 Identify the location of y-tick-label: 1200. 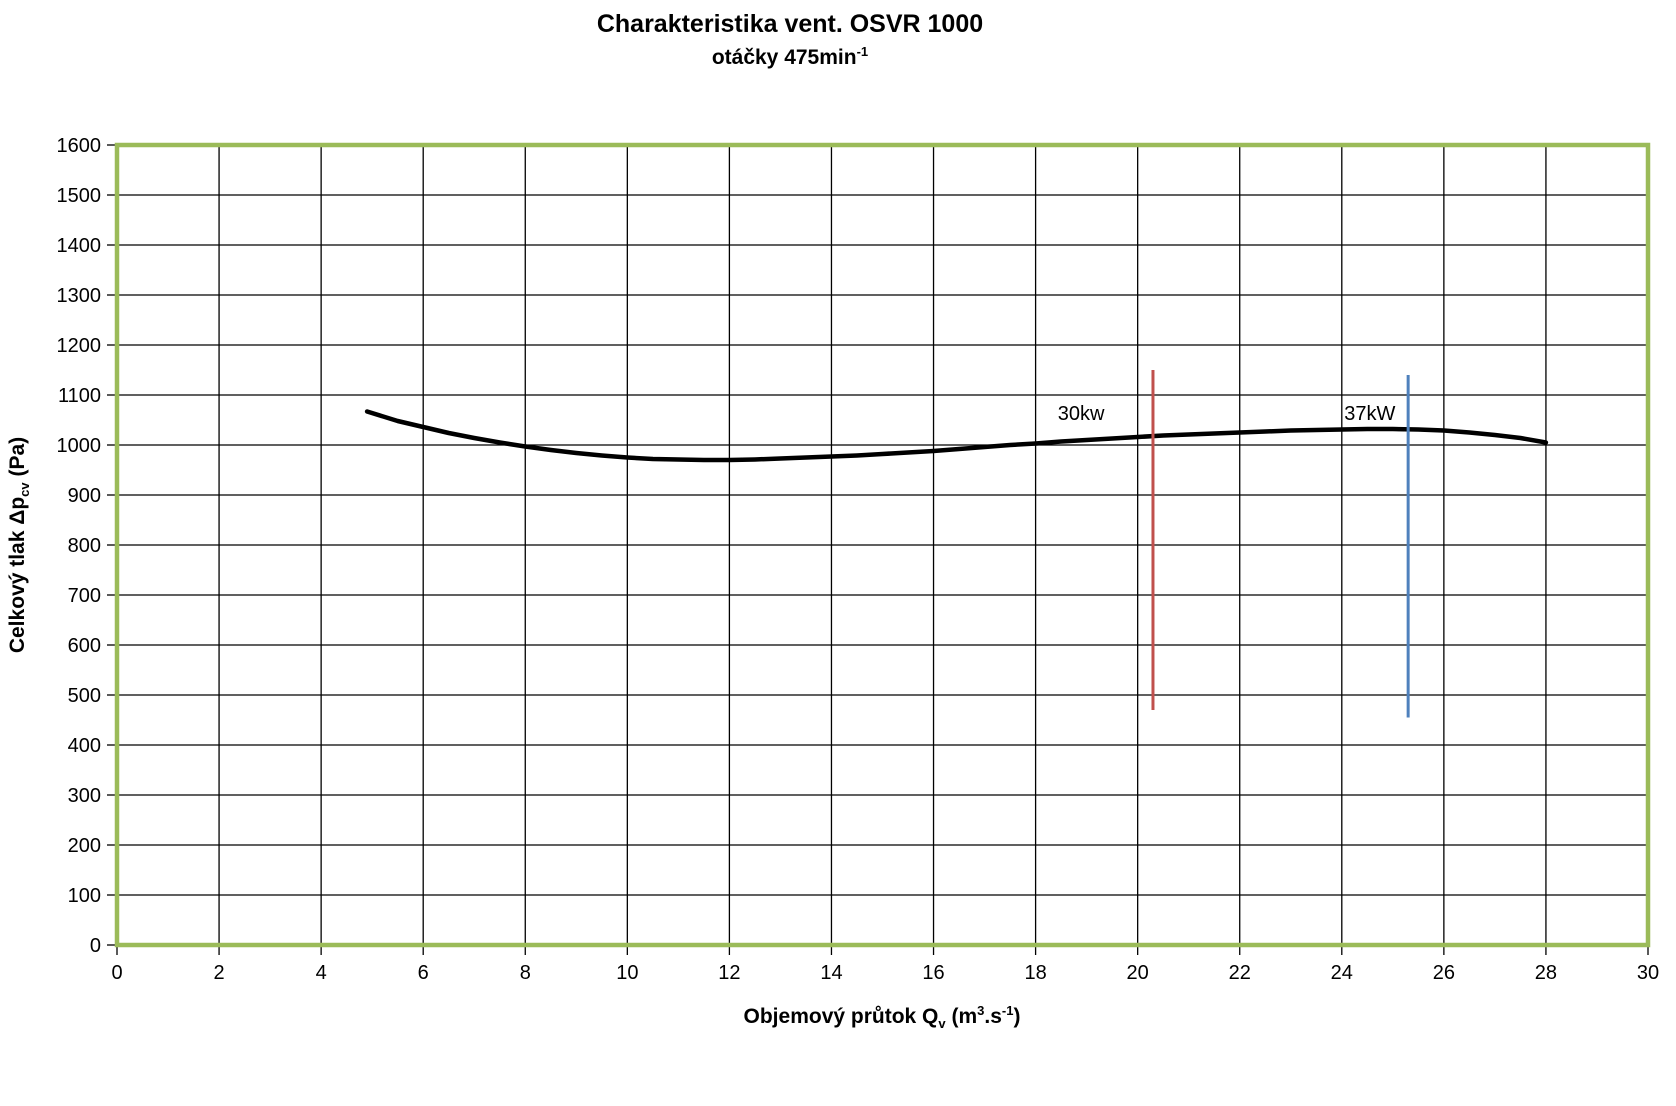
(79, 346).